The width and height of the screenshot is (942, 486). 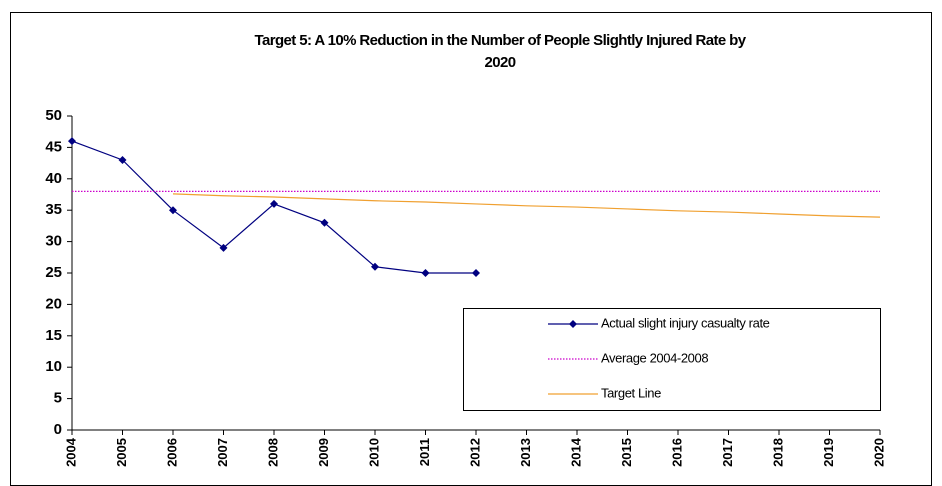 I want to click on y-tick-label: 45, so click(x=53, y=146).